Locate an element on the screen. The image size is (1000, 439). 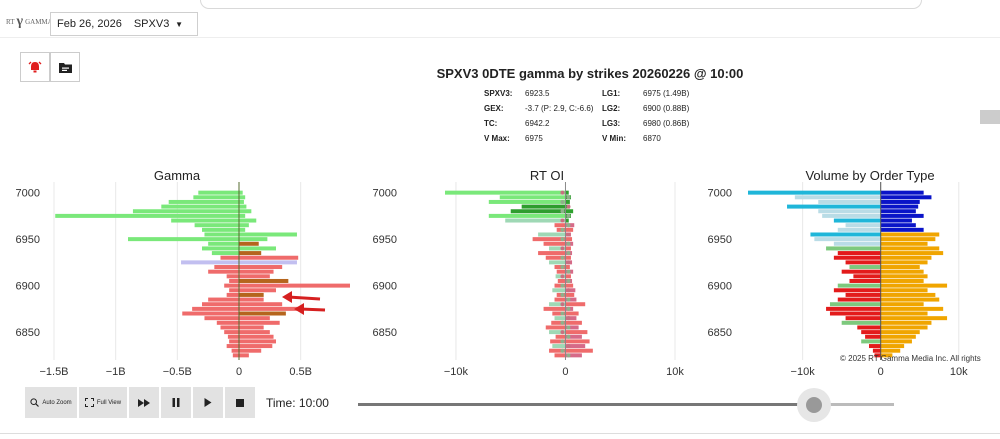
fast-forward-icon is located at coordinates (144, 402).